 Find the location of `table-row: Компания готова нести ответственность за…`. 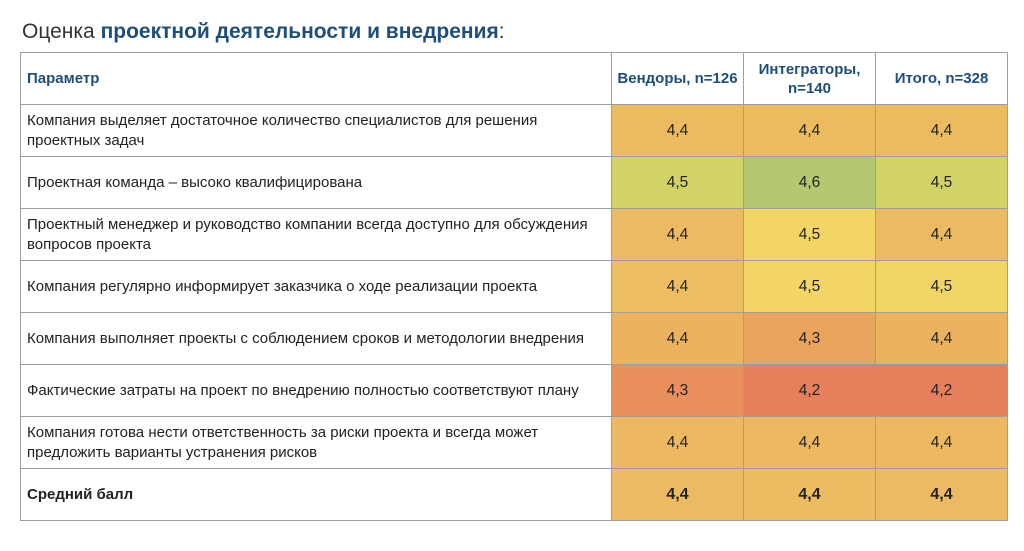

table-row: Компания готова нести ответственность за… is located at coordinates (514, 442).